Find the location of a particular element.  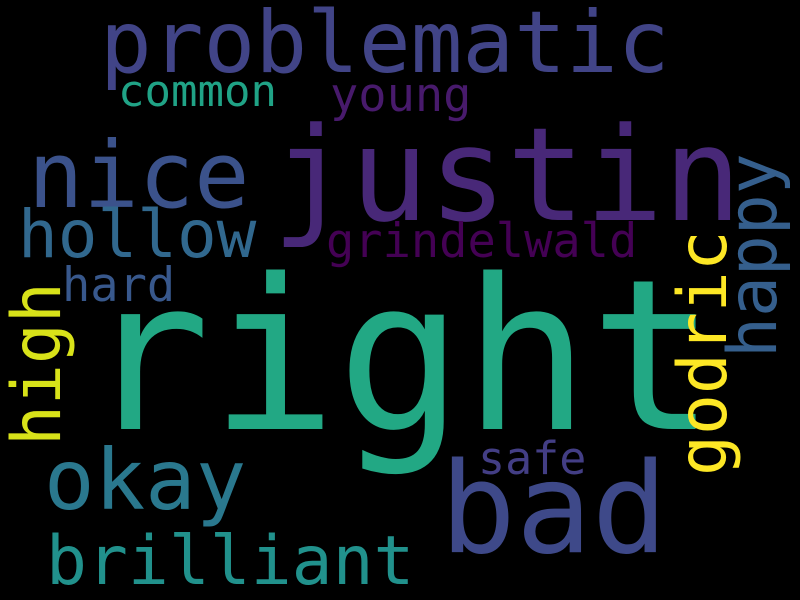

word-hollow: hollow is located at coordinates (137, 234).